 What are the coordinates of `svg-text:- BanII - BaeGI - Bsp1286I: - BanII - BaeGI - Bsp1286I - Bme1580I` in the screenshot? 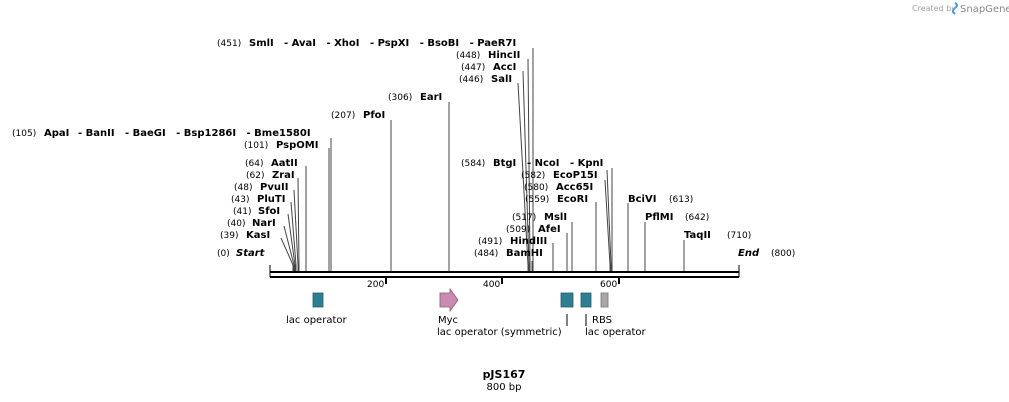 It's located at (194, 133).